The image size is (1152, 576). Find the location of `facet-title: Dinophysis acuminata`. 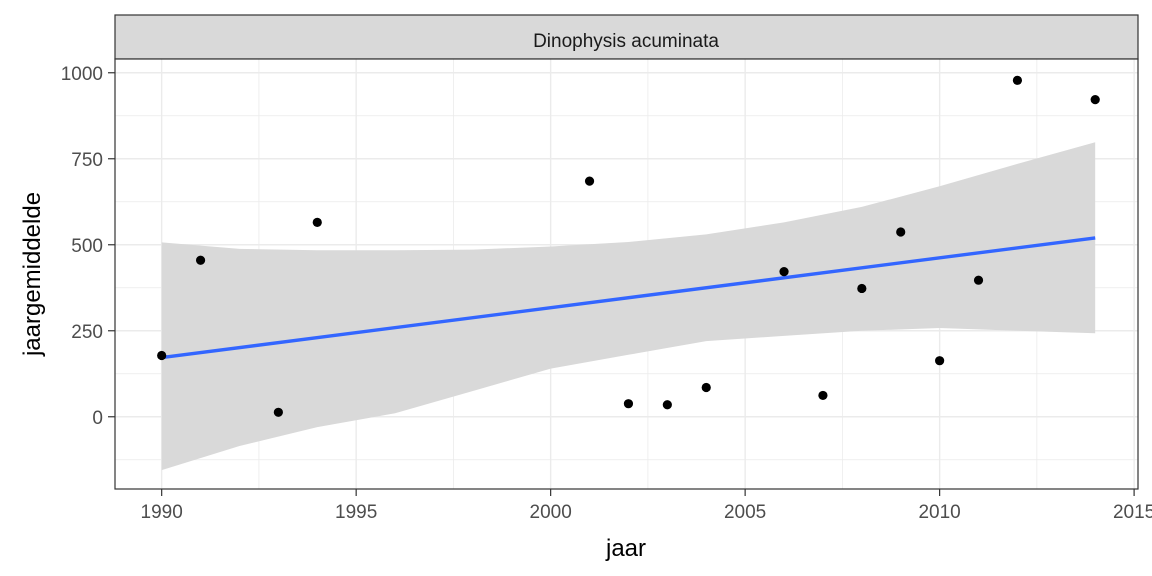

facet-title: Dinophysis acuminata is located at coordinates (626, 41).